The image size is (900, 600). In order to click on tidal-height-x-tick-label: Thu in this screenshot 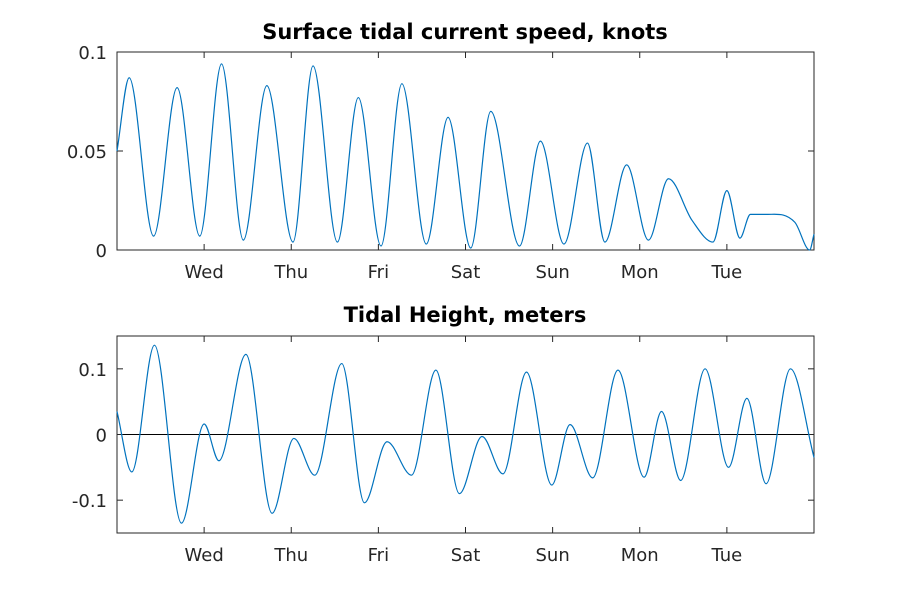, I will do `click(290, 555)`.